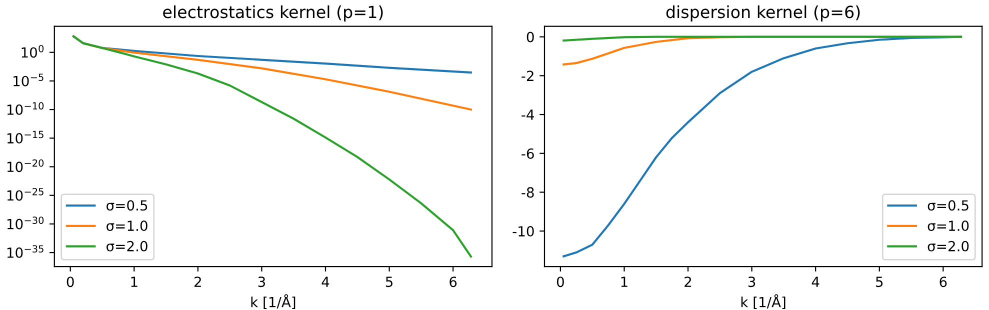  I want to click on y-tick-label: 10$^{−15}$, so click(25, 137).